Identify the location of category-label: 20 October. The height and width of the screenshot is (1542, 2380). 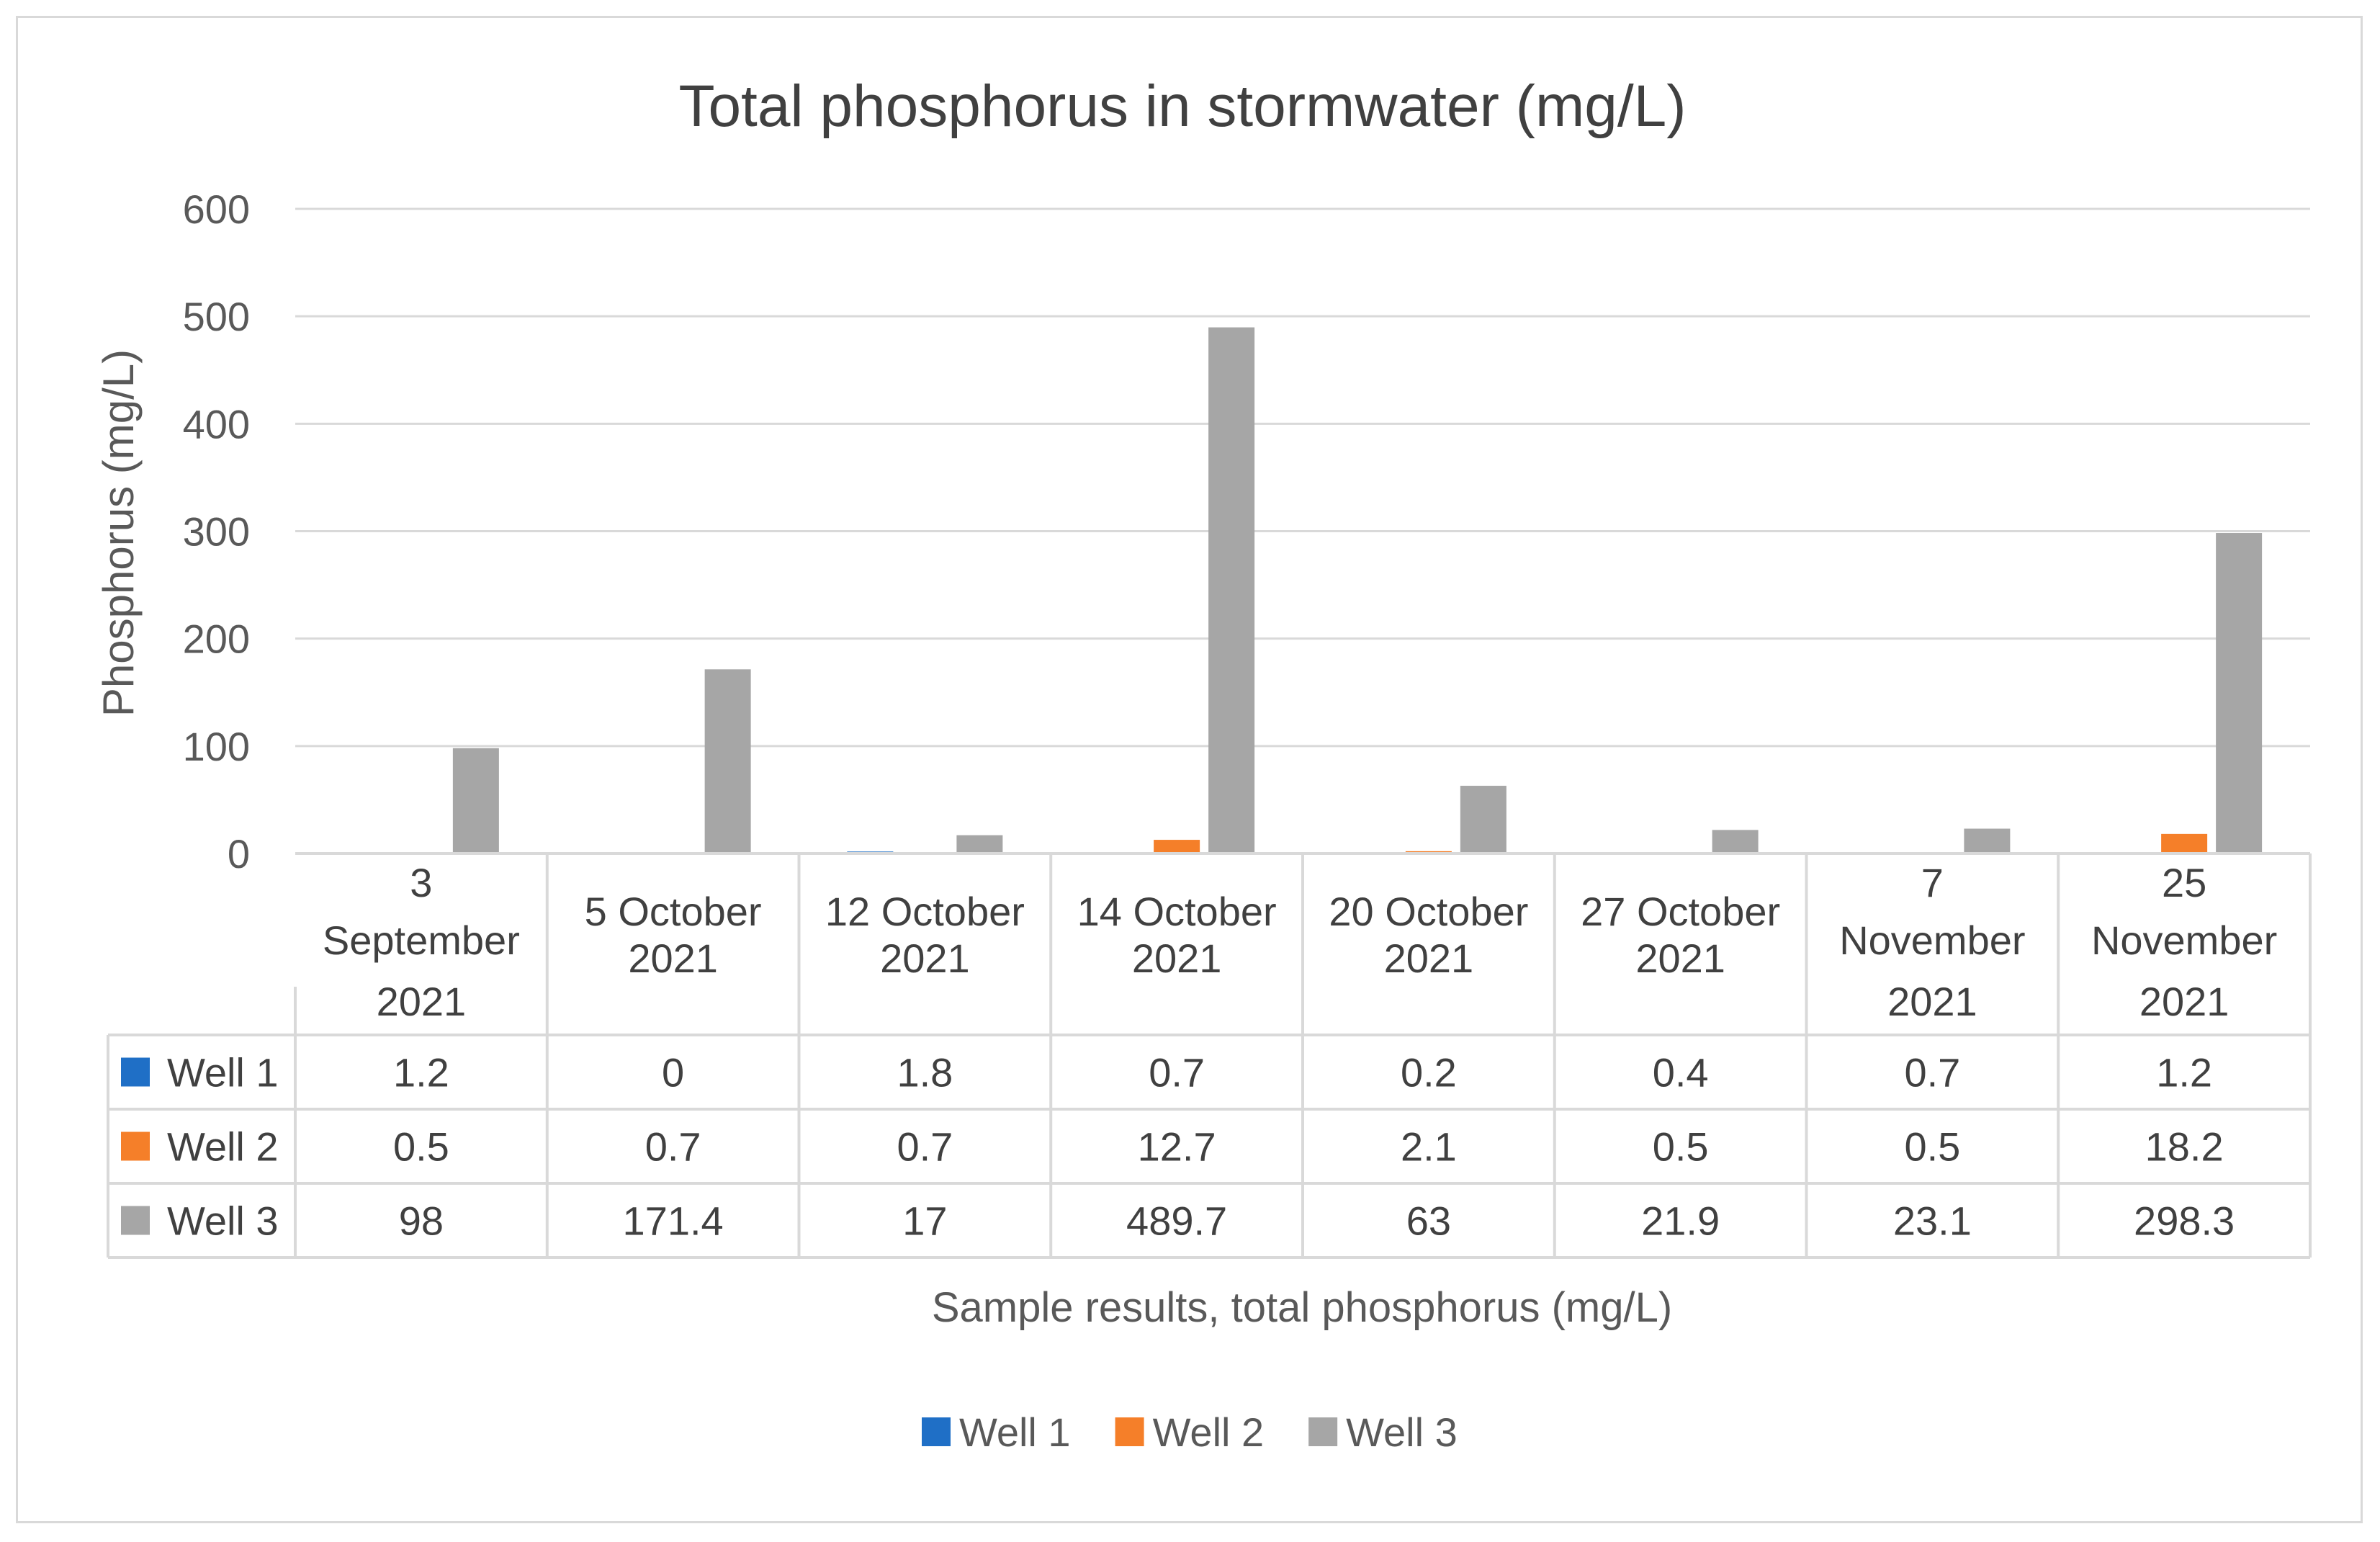
(1428, 911).